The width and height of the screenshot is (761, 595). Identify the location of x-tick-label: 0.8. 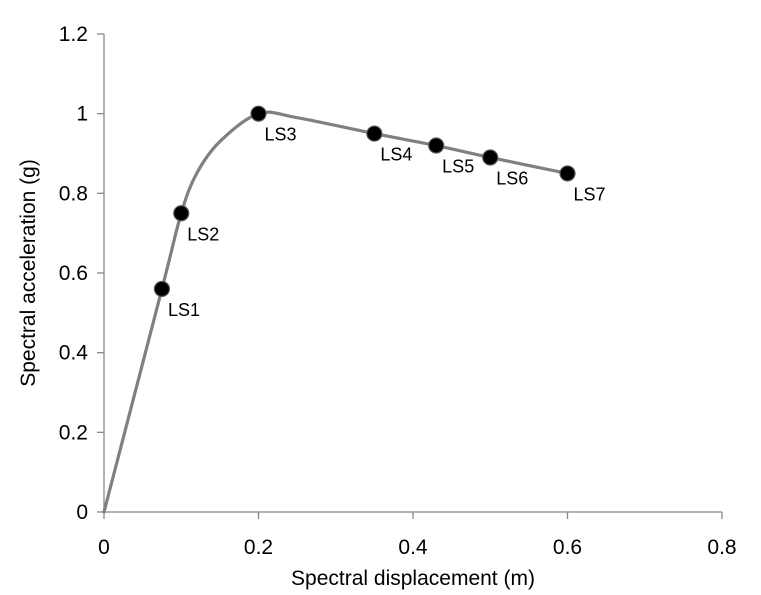
(721, 547).